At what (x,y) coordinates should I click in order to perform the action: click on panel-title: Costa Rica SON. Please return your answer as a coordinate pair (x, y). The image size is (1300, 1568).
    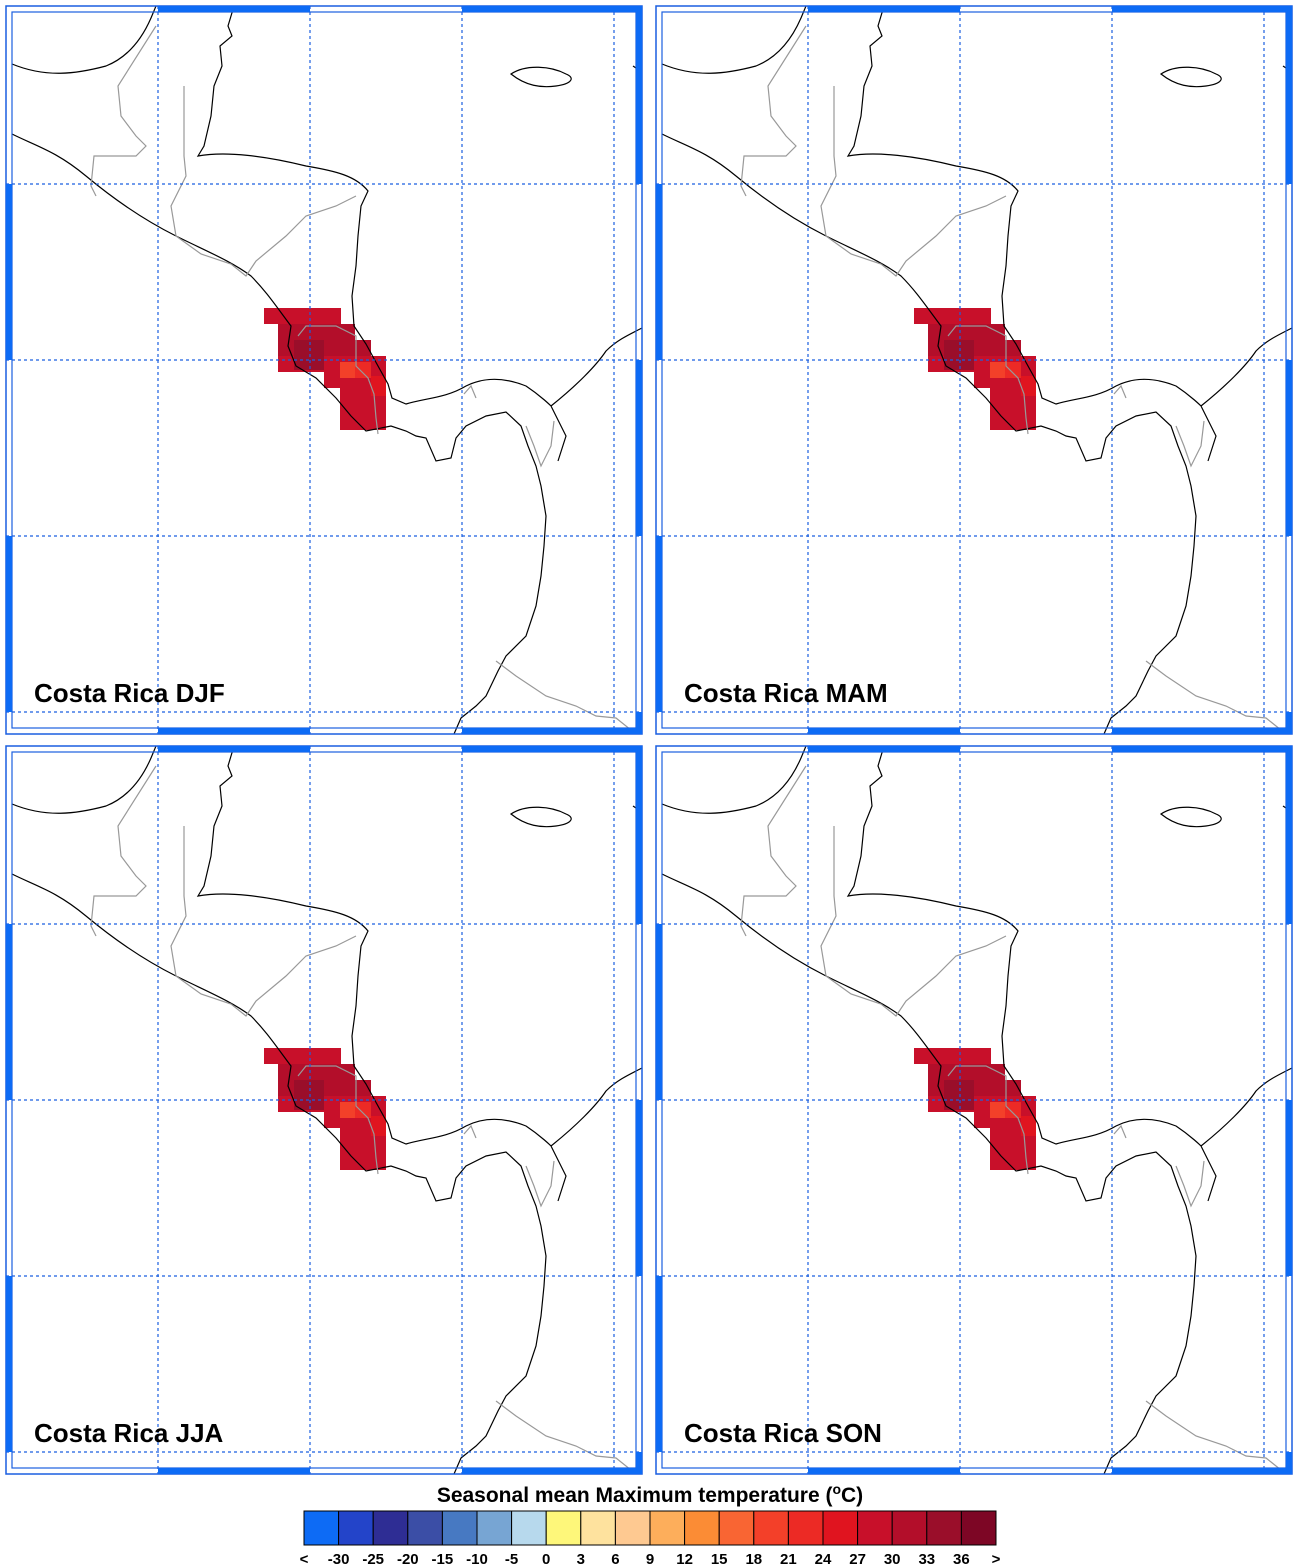
    Looking at the image, I should click on (783, 1433).